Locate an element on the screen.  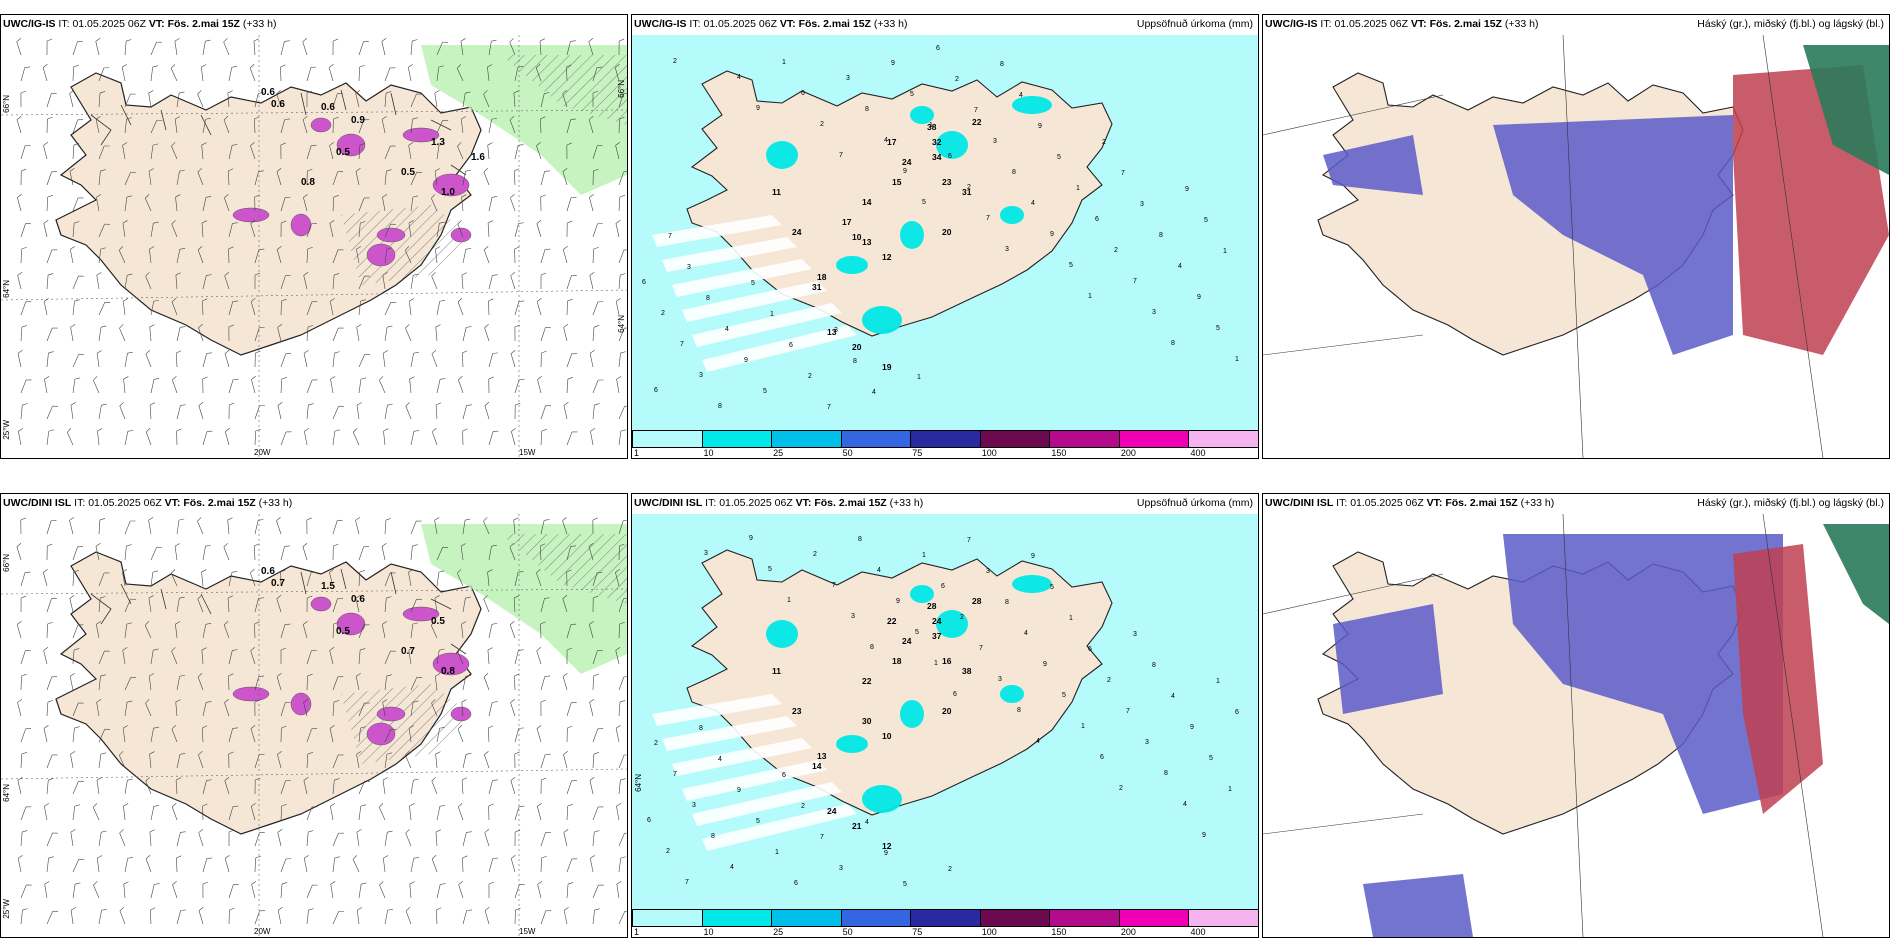
precip-value-label: 19 is located at coordinates (887, 367).